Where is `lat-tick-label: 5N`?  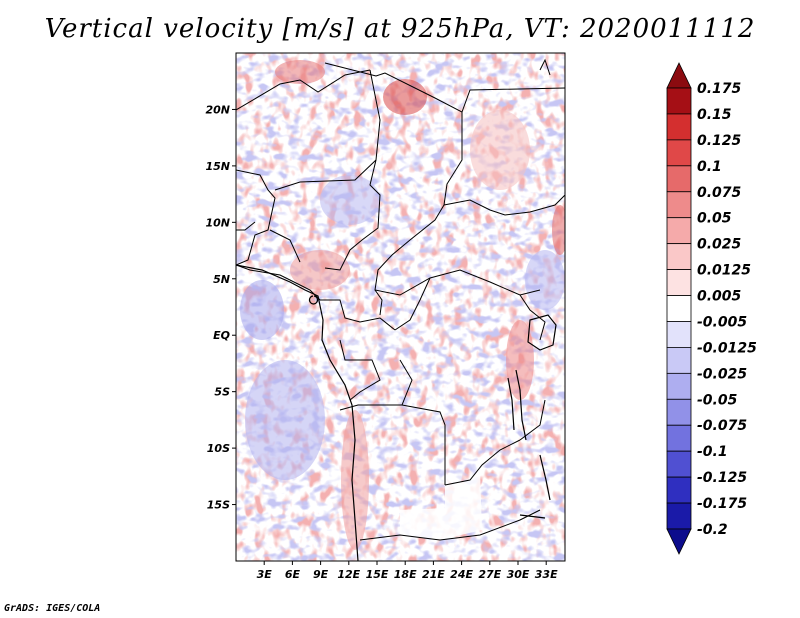 lat-tick-label: 5N is located at coordinates (221, 279).